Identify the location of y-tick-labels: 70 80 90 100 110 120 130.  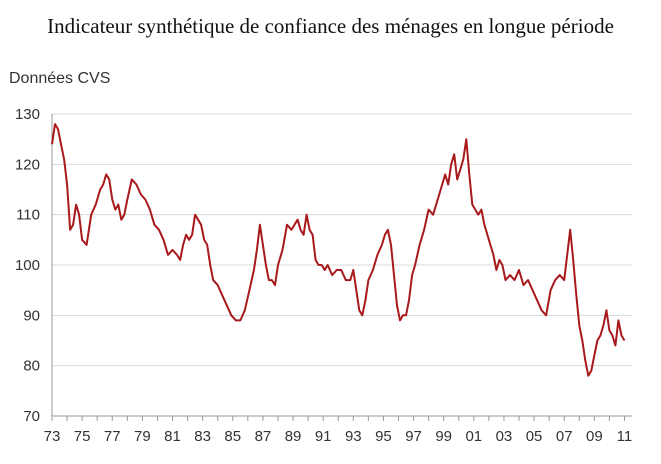
(27, 265).